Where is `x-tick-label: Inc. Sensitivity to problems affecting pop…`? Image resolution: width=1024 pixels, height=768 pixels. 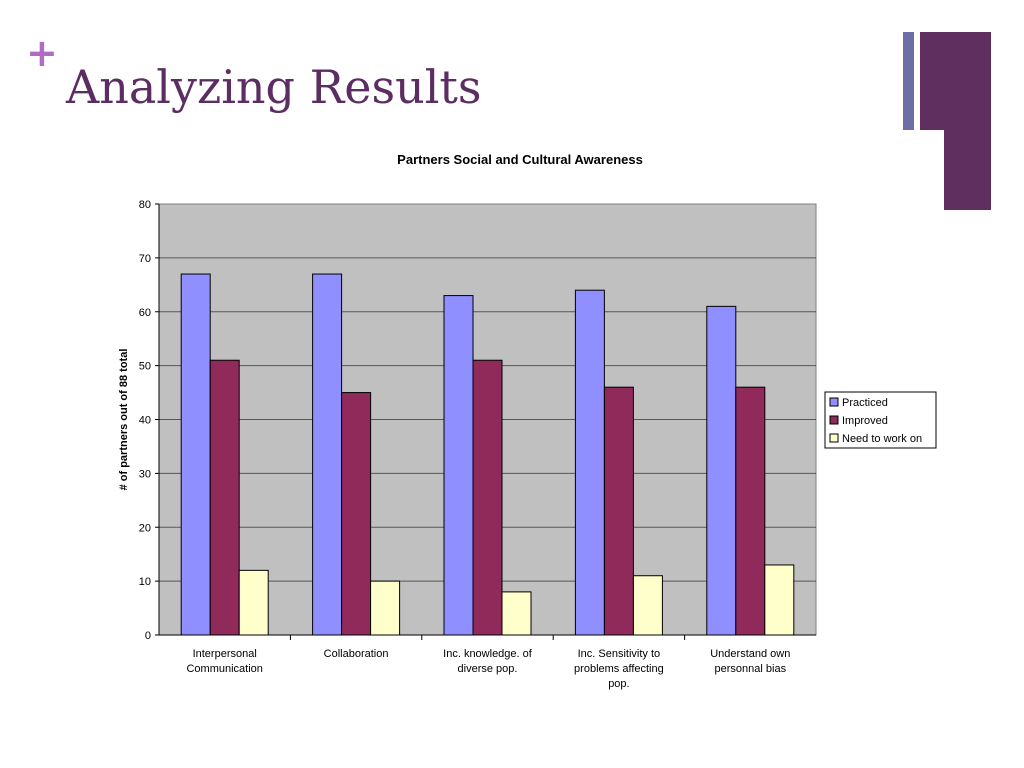 x-tick-label: Inc. Sensitivity to problems affecting pop… is located at coordinates (619, 669).